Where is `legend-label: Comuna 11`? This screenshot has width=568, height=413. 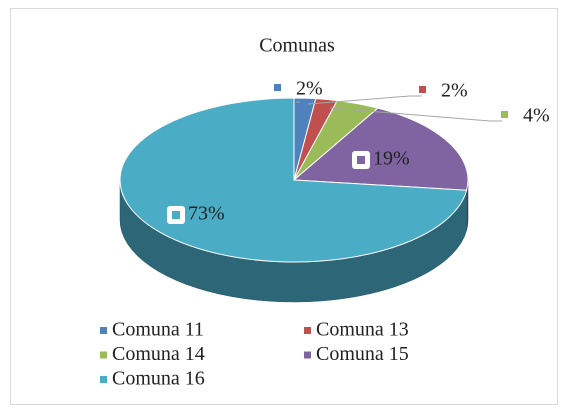
legend-label: Comuna 11 is located at coordinates (158, 330).